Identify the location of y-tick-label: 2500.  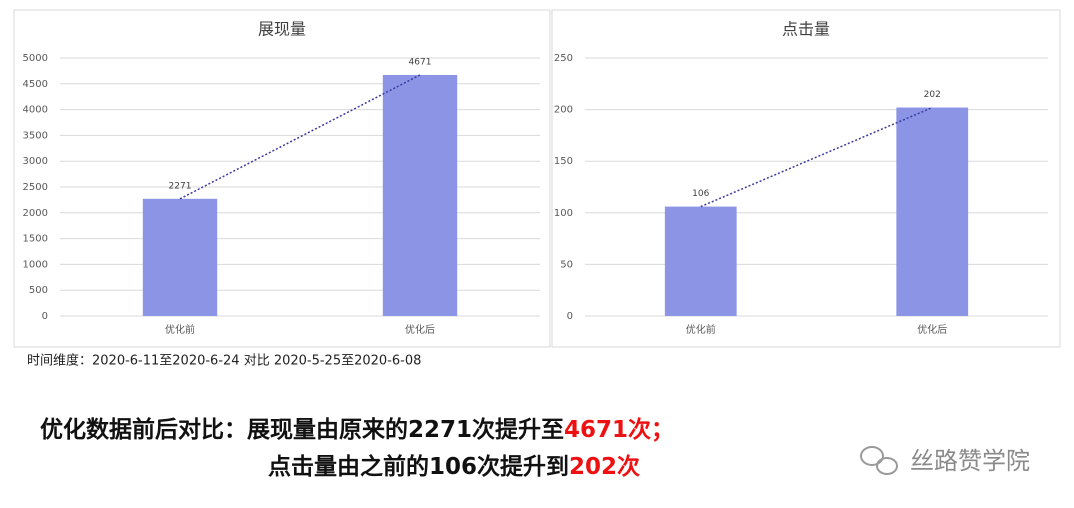
(35, 187).